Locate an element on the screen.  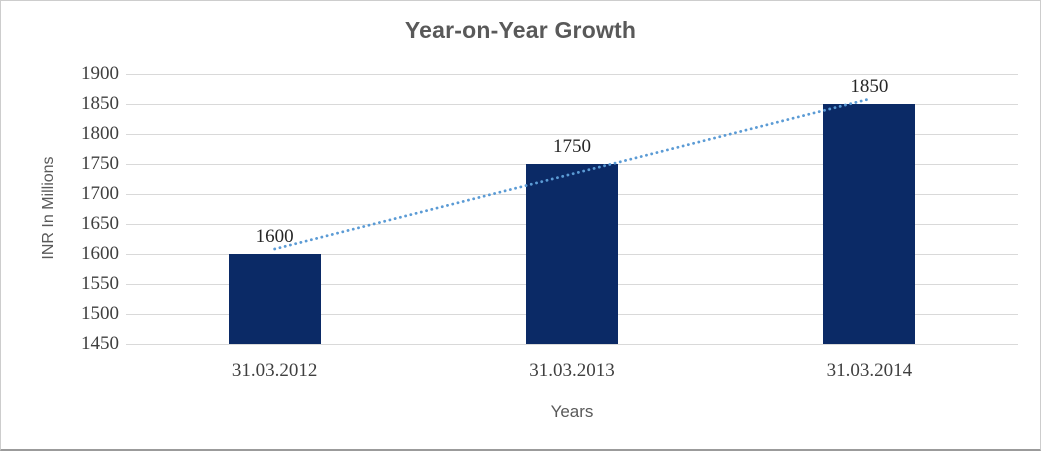
y-axis-tick-label: 1600 is located at coordinates (100, 253).